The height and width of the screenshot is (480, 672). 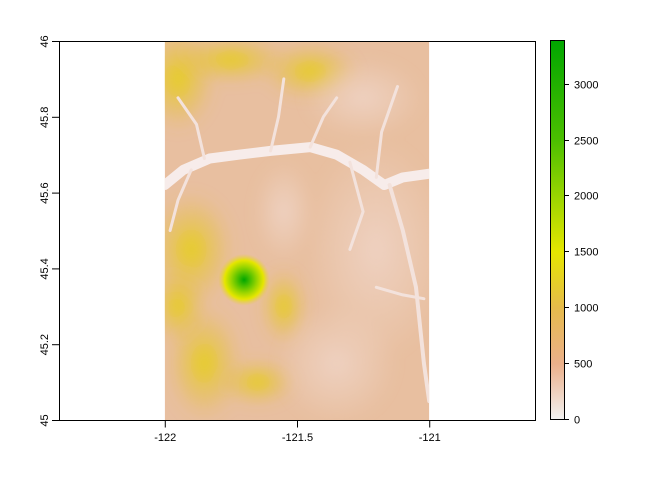 What do you see at coordinates (49, 231) in the screenshot?
I see `y-axis: 45 45.2 45.4 45.6 45.8 46` at bounding box center [49, 231].